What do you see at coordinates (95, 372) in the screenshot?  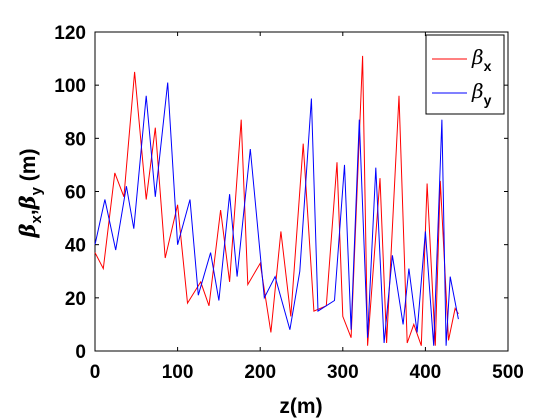 I see `x-tick-label: 0` at bounding box center [95, 372].